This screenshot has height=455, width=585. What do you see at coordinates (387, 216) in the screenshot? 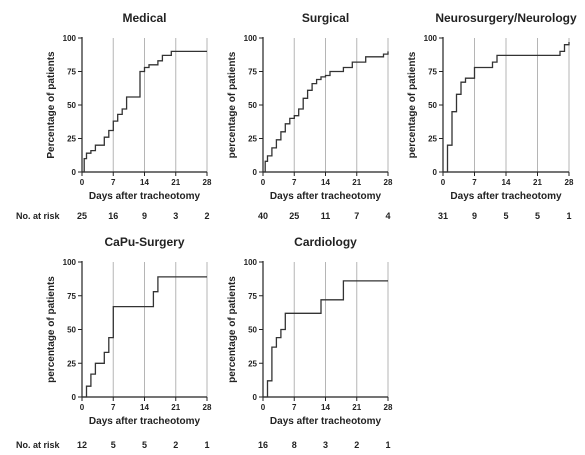
I see `risk-value: 4` at bounding box center [387, 216].